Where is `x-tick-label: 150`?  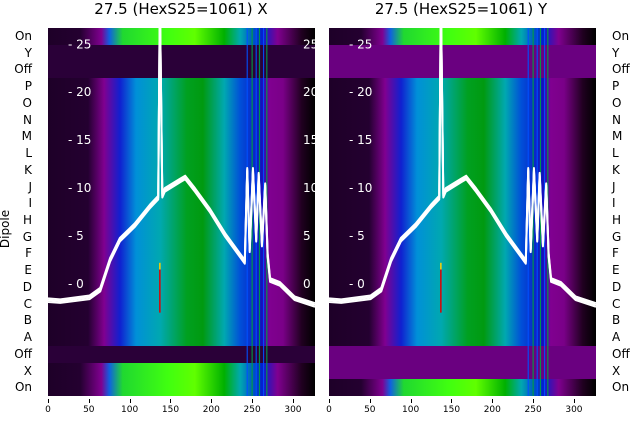
x-tick-label: 150 is located at coordinates (170, 410).